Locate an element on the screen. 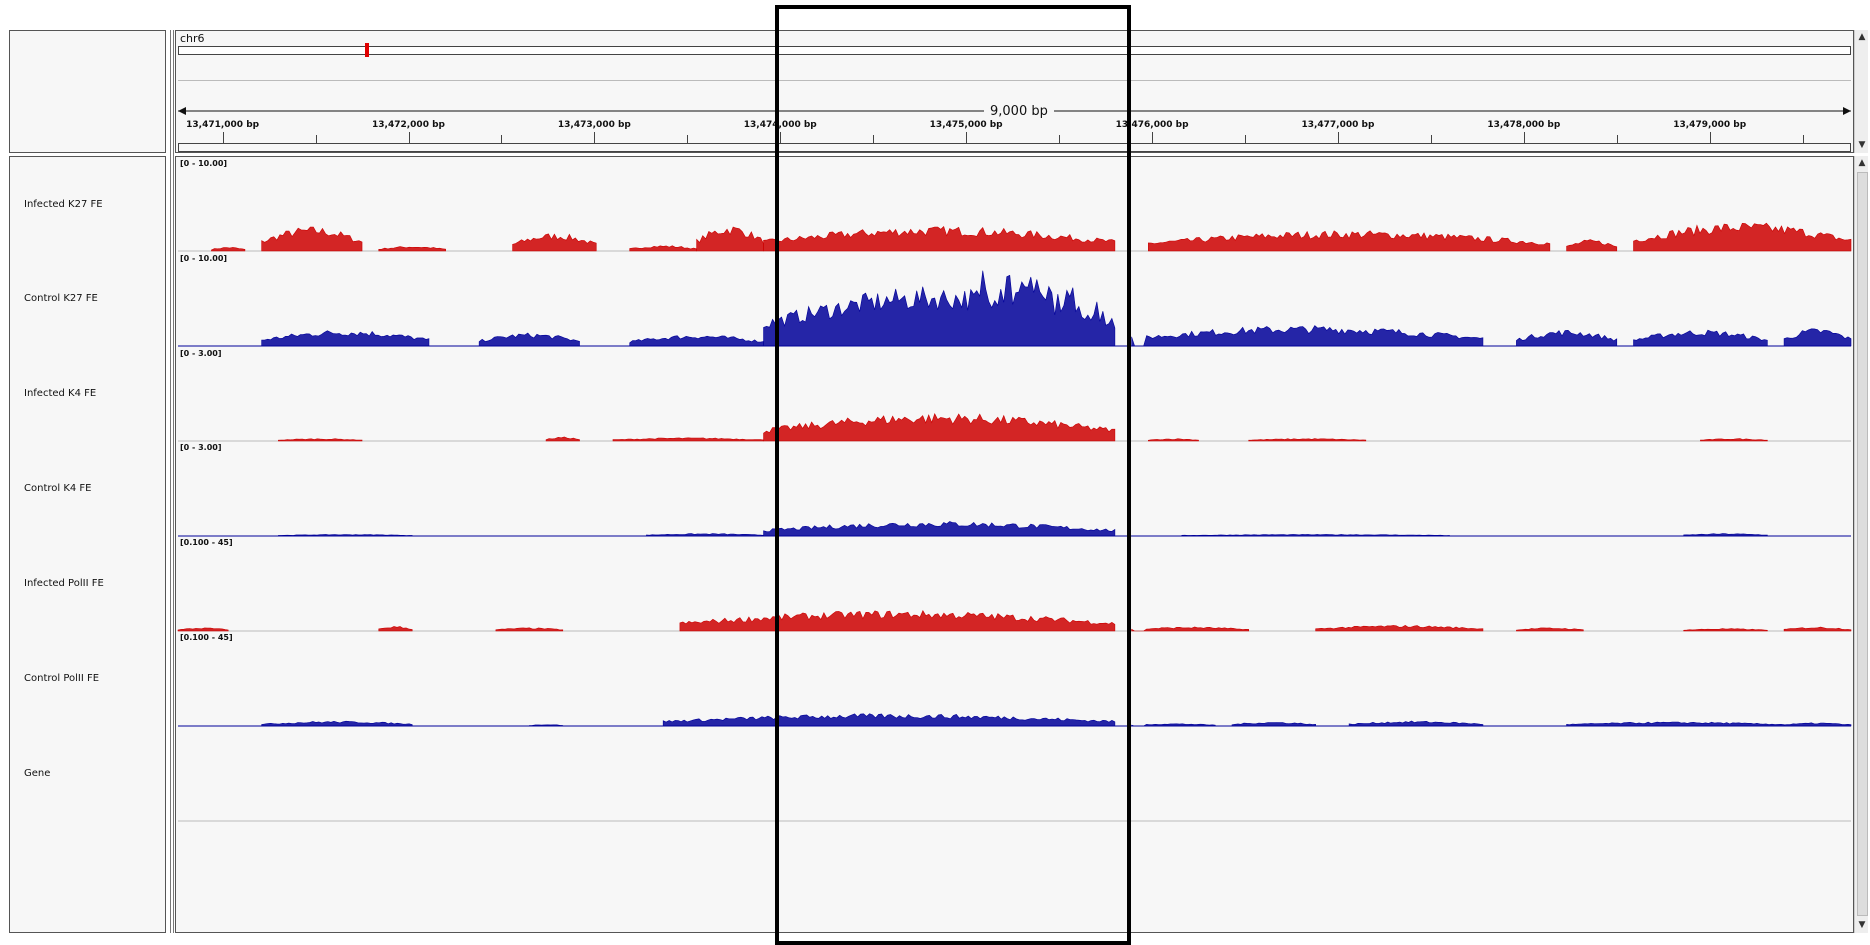 The image size is (1870, 945). data-scrollbar: ▲ ▼ is located at coordinates (1861, 544).